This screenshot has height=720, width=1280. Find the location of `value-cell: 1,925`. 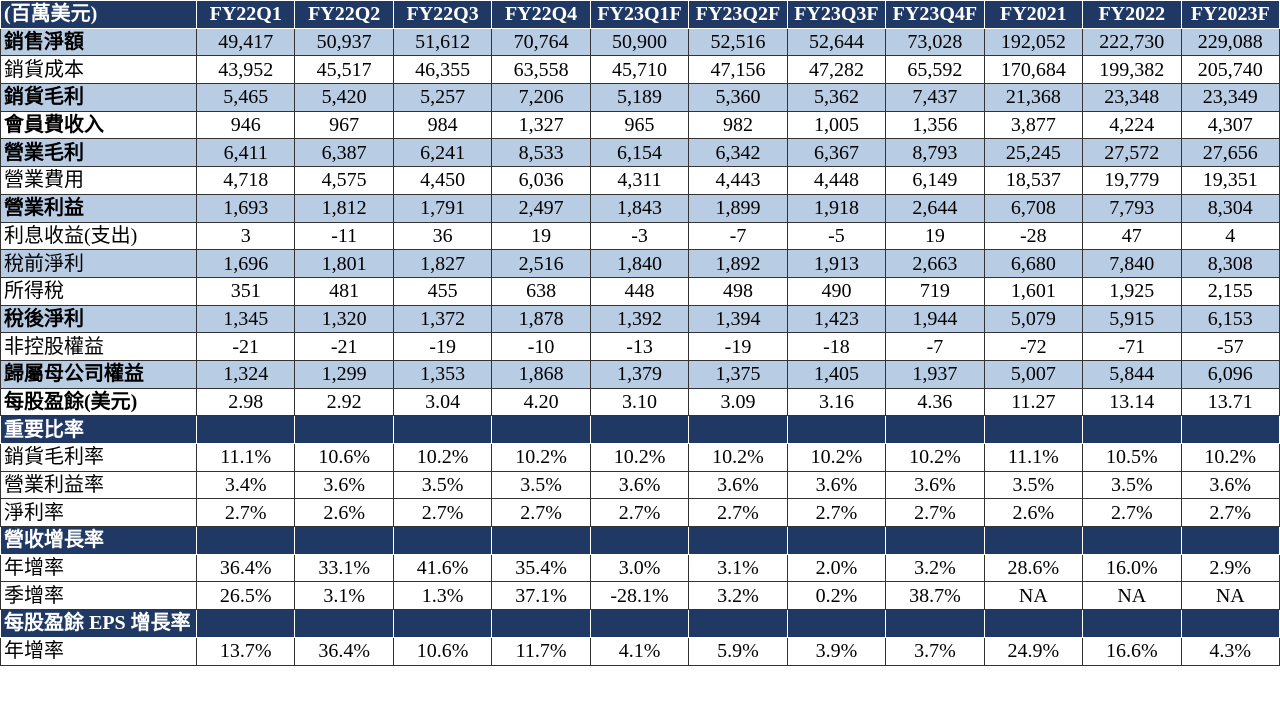

value-cell: 1,925 is located at coordinates (1132, 291).